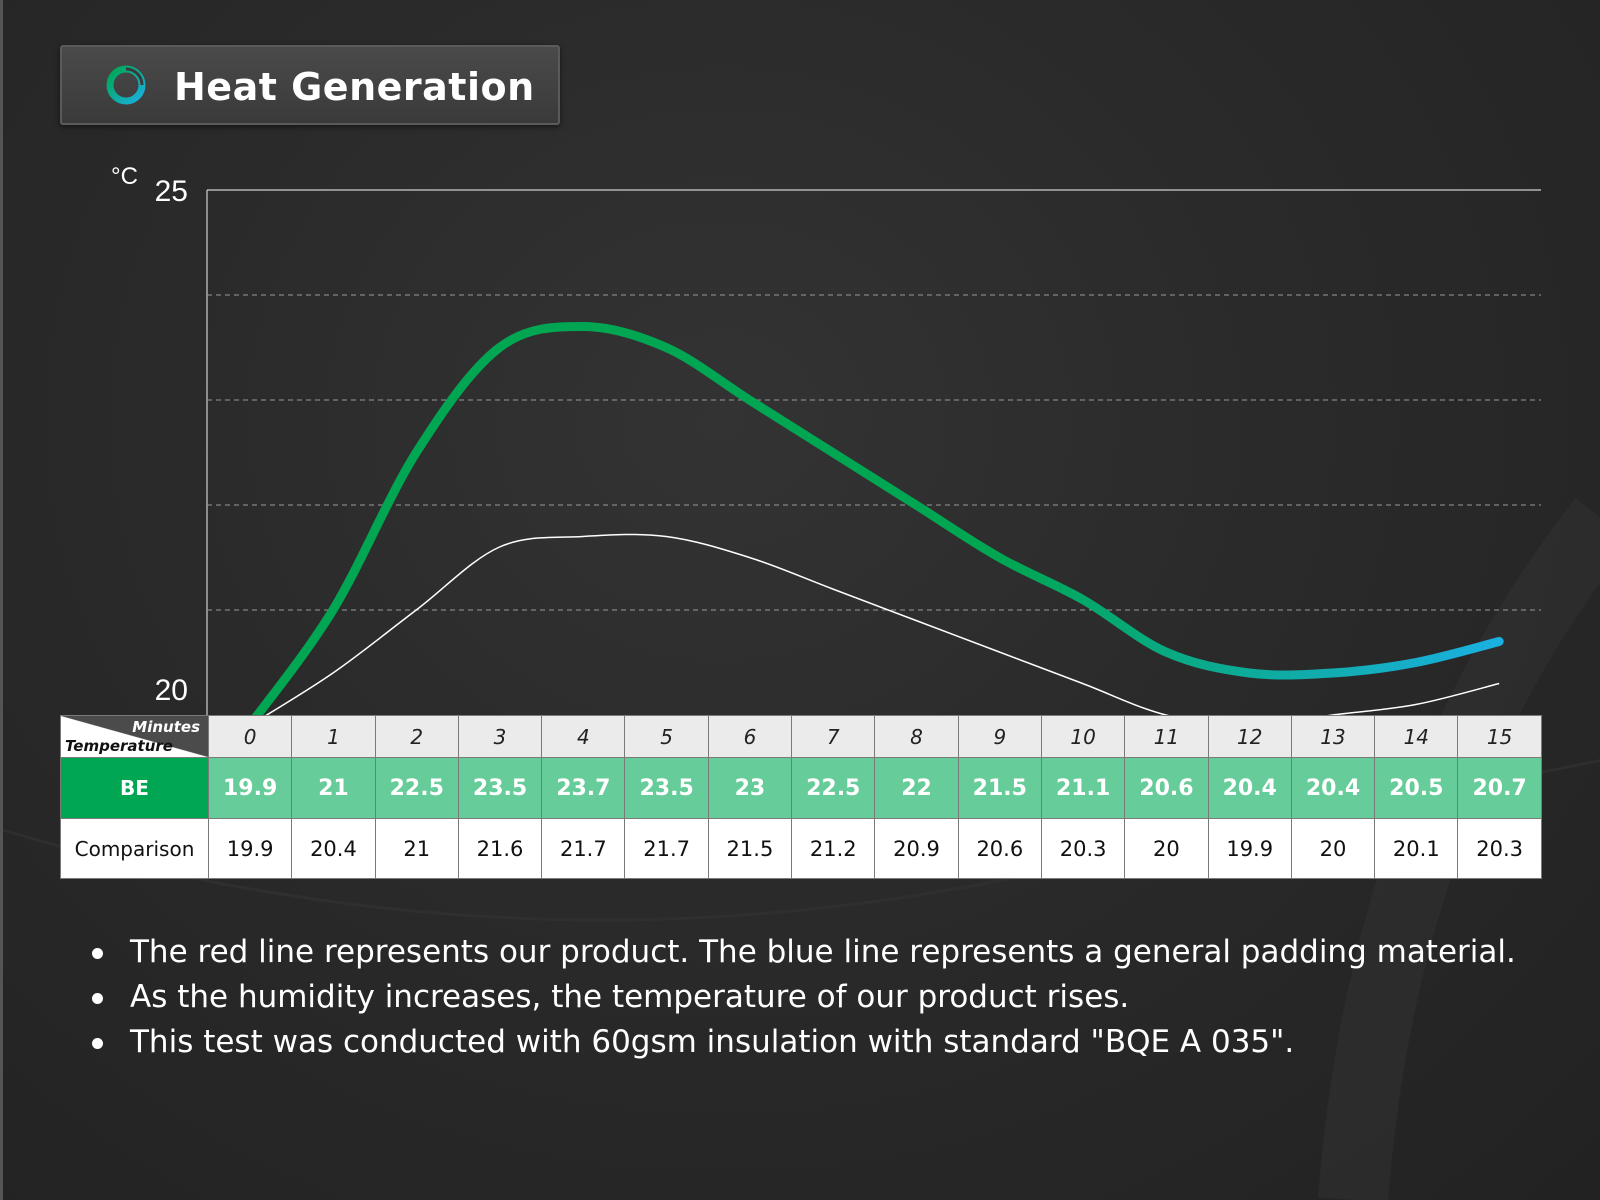 This screenshot has height=1200, width=1600. I want to click on comparison-value-cell: 20.9, so click(916, 848).